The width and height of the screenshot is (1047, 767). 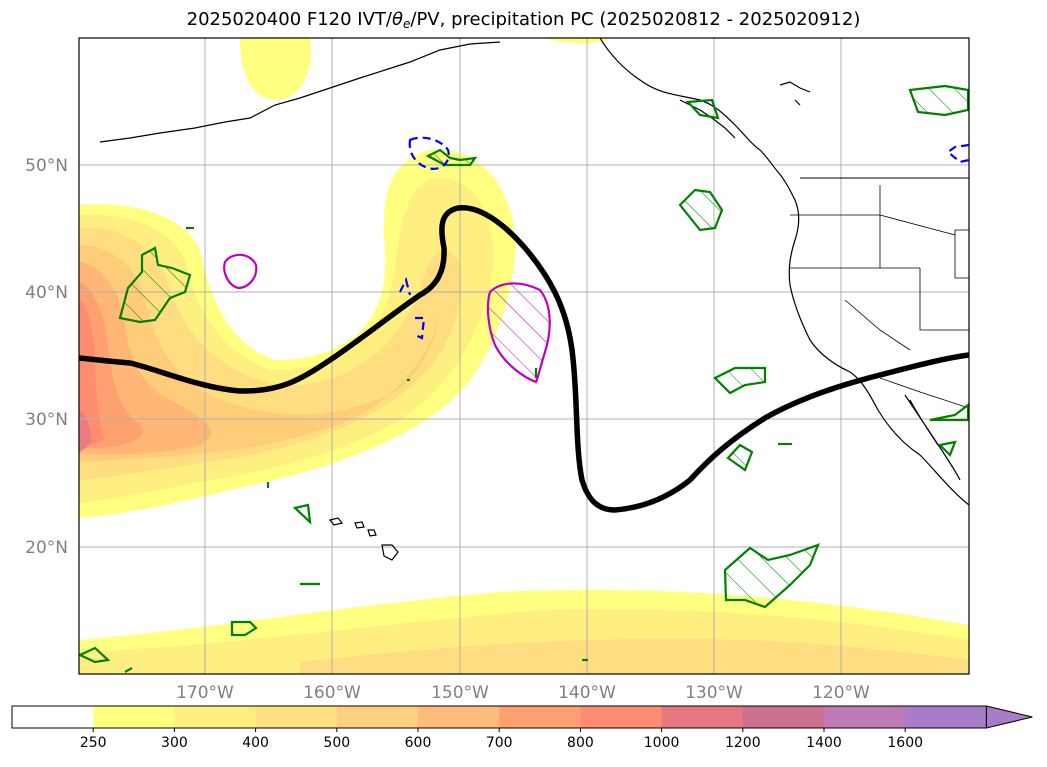 I want to click on lon-labels: 170°W 160°W 150°W 140°W 130°W 120°W, so click(x=523, y=693).